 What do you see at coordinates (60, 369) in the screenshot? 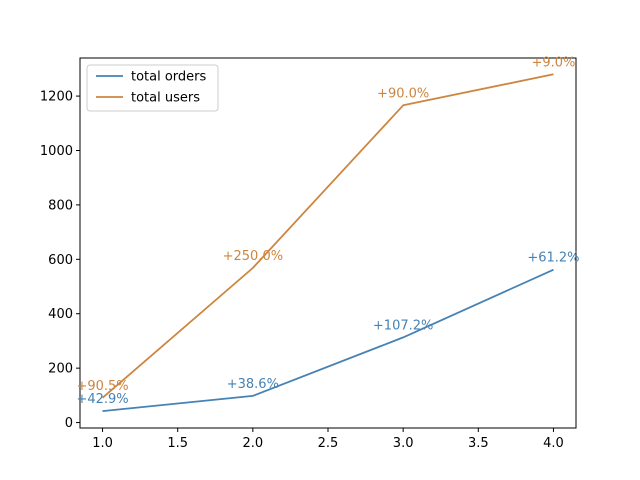
I see `y-tick-label: 200` at bounding box center [60, 369].